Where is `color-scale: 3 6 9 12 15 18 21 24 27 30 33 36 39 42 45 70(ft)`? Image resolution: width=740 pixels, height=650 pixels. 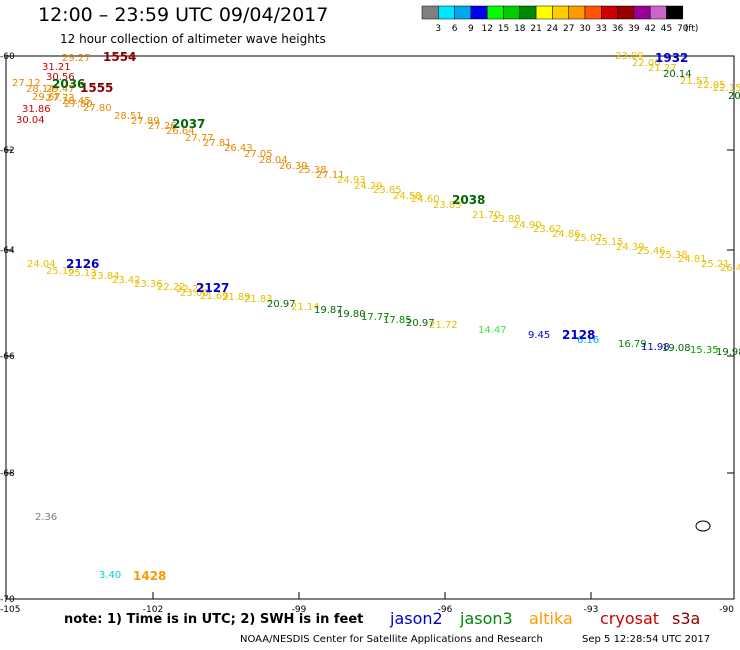
color-scale: 3 6 9 12 15 18 21 24 27 30 33 36 39 42 45 70(ft) is located at coordinates (560, 19).